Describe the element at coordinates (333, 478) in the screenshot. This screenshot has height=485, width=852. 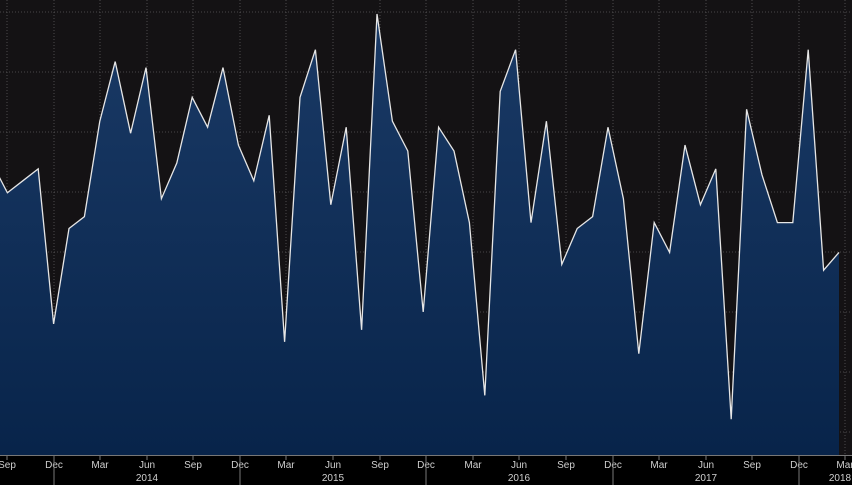
I see `x-year-label: 2015` at that location.